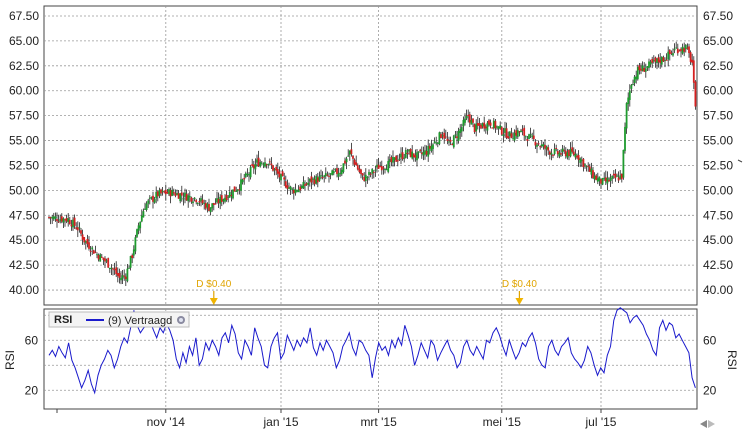 Image resolution: width=744 pixels, height=442 pixels. Describe the element at coordinates (732, 360) in the screenshot. I see `rsi-ylabel-right: RSI` at that location.